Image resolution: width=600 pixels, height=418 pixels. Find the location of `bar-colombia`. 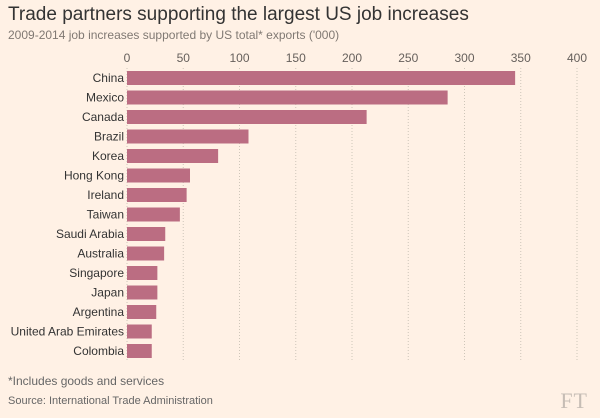

bar-colombia is located at coordinates (139, 351).